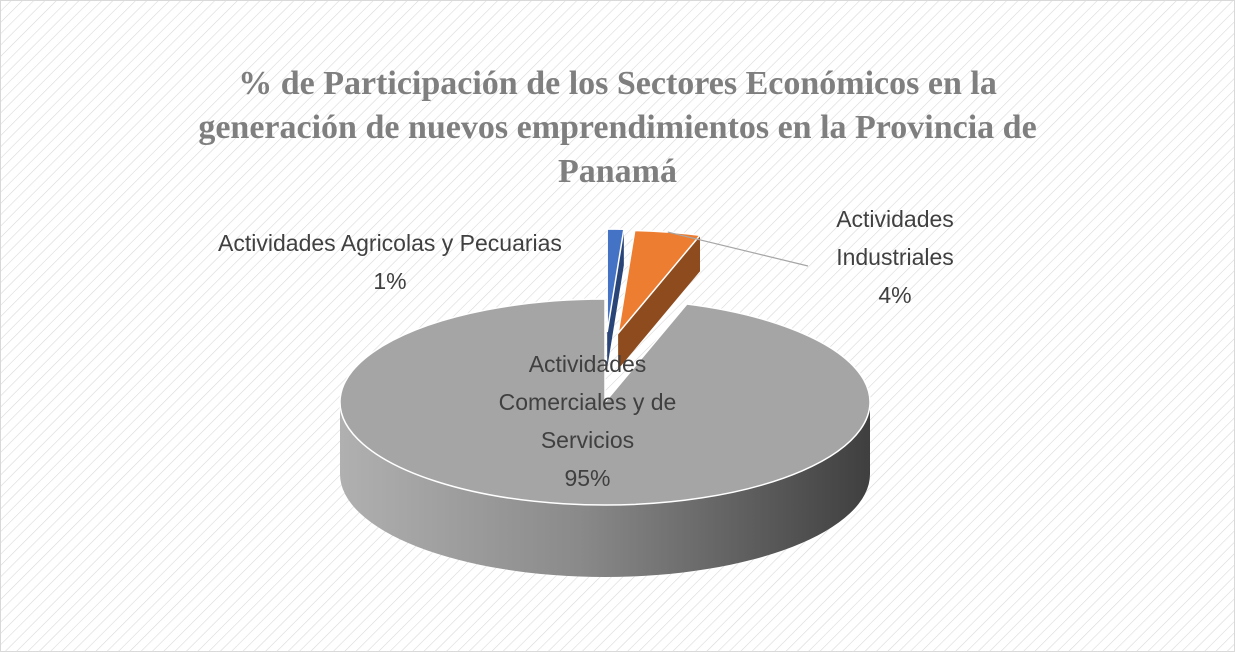 The height and width of the screenshot is (652, 1235). Describe the element at coordinates (390, 262) in the screenshot. I see `data-label: Actividades Agricolas y Pecuarias 1%` at that location.